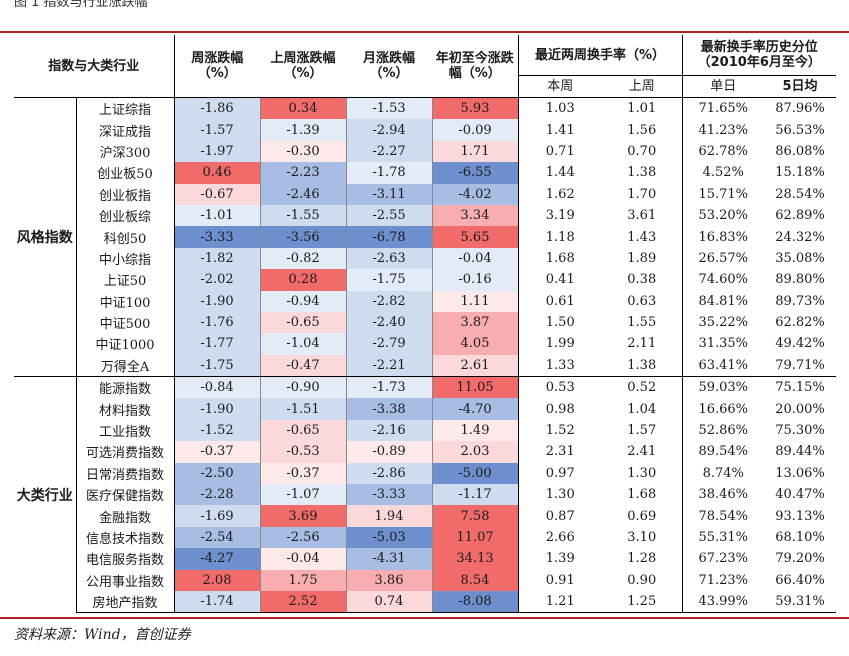 The image size is (849, 656). What do you see at coordinates (125, 237) in the screenshot?
I see `name-cell: 科创50` at bounding box center [125, 237].